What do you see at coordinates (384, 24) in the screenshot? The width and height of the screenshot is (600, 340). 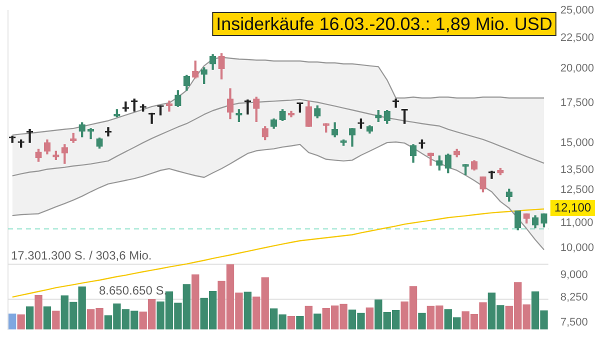 I see `annotation: Insiderkäufe 16.03.-20.03.: 1,89 Mio. USD` at bounding box center [384, 24].